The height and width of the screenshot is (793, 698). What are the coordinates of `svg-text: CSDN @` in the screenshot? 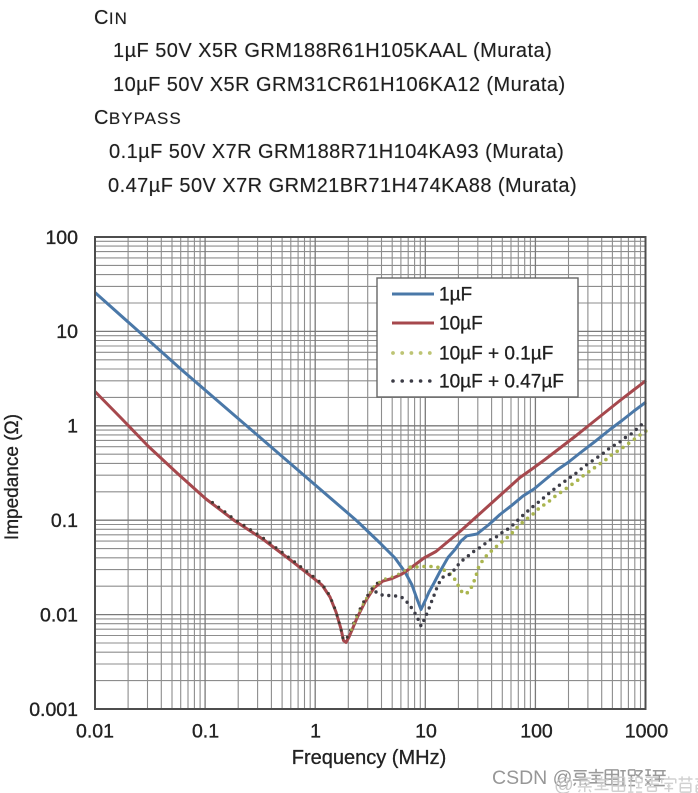 It's located at (532, 778).